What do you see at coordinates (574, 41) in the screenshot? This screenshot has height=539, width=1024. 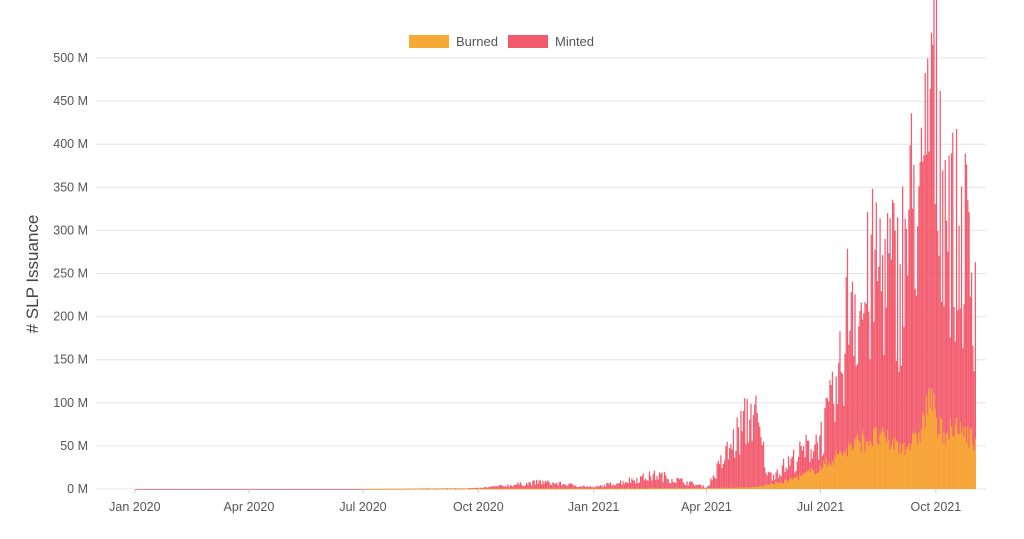 I see `legend-label-minted: Minted` at bounding box center [574, 41].